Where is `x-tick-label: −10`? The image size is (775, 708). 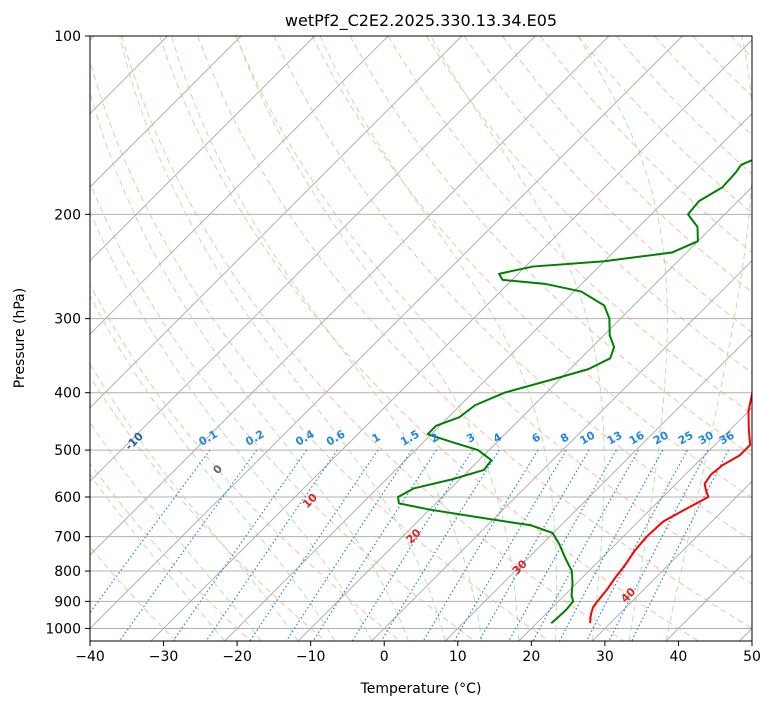 x-tick-label: −10 is located at coordinates (311, 657).